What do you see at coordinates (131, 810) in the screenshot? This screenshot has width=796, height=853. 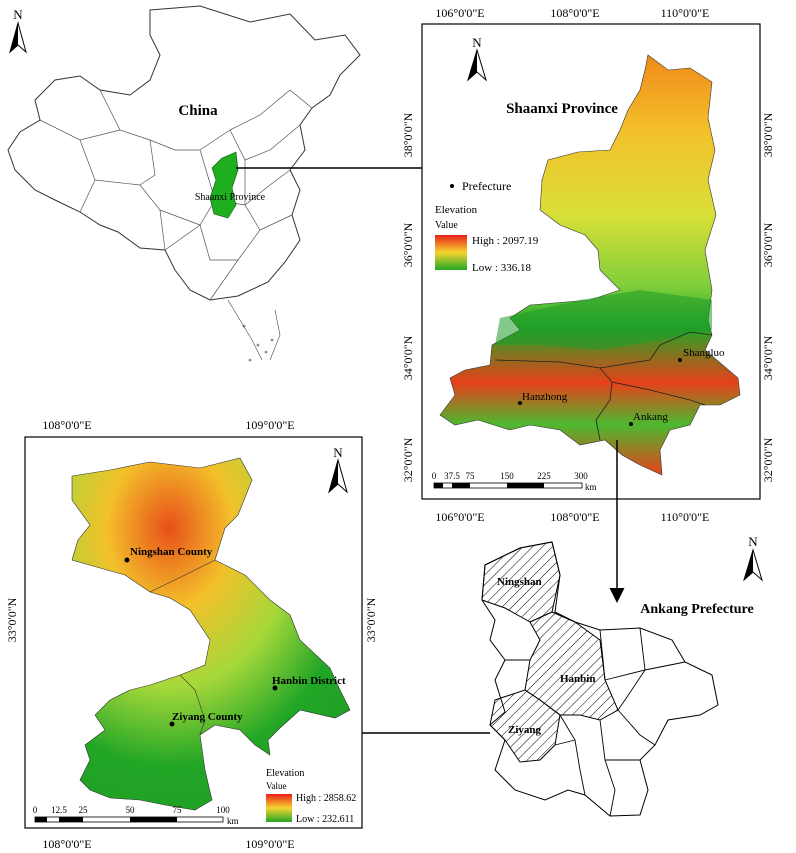 I see `study-scale-tick: 50` at bounding box center [131, 810].